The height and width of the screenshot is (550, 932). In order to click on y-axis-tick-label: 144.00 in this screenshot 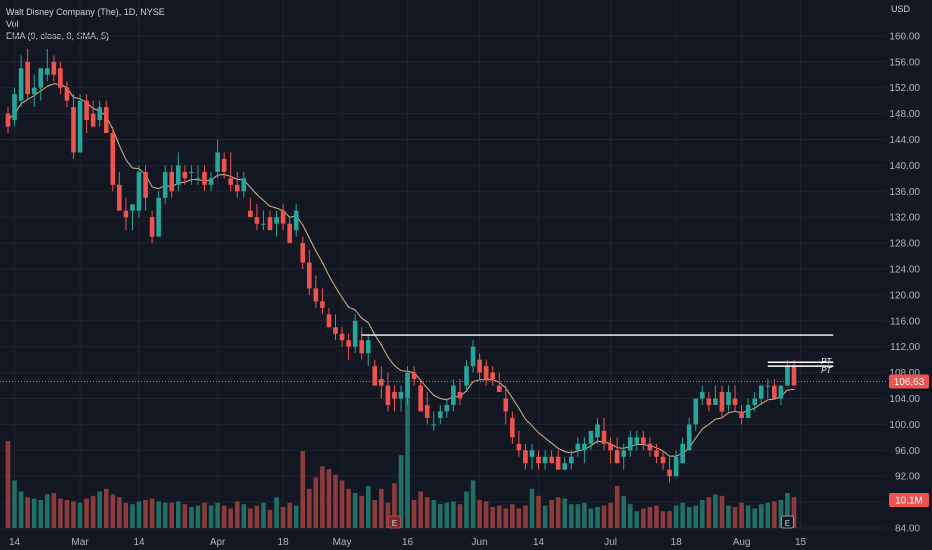, I will do `click(904, 140)`.